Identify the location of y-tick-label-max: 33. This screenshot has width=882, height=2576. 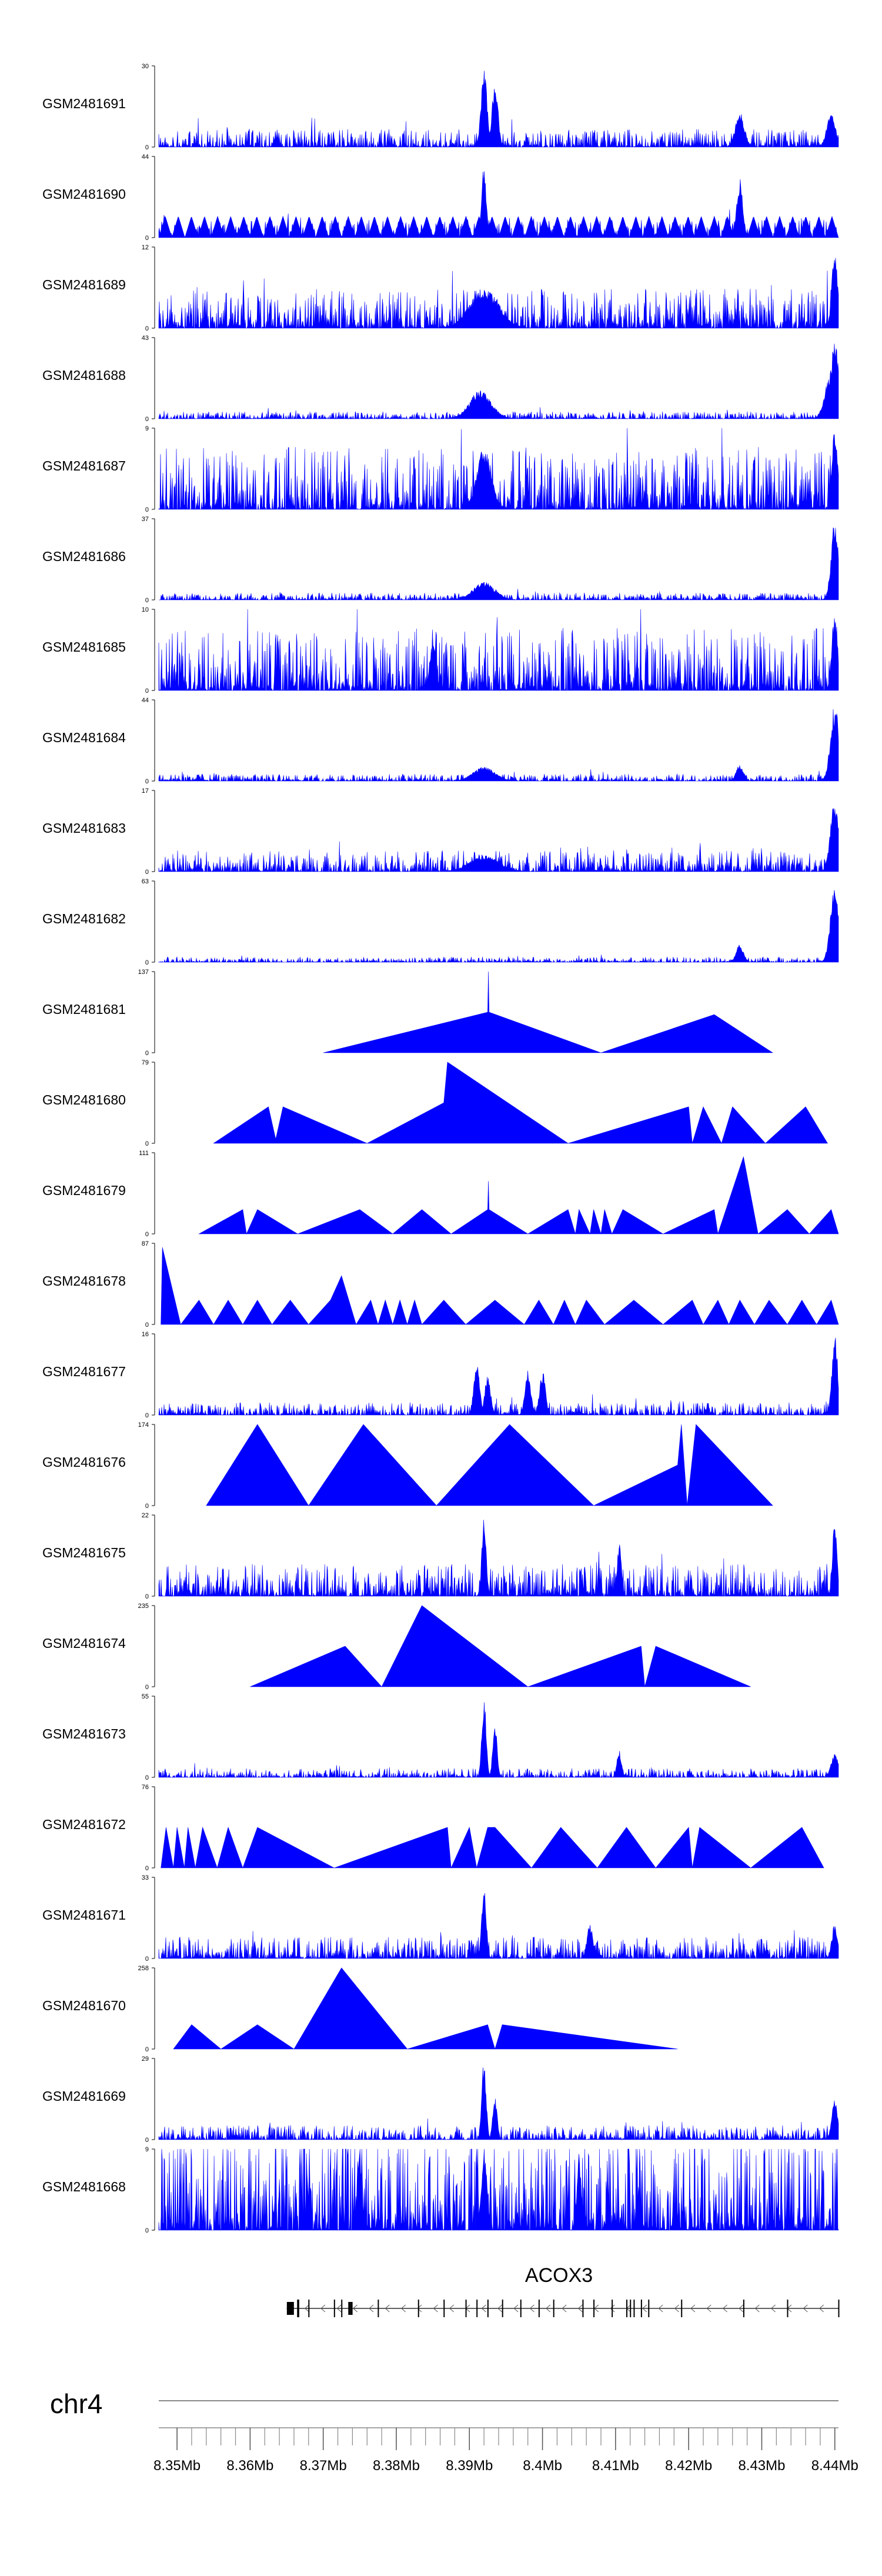
(145, 1878).